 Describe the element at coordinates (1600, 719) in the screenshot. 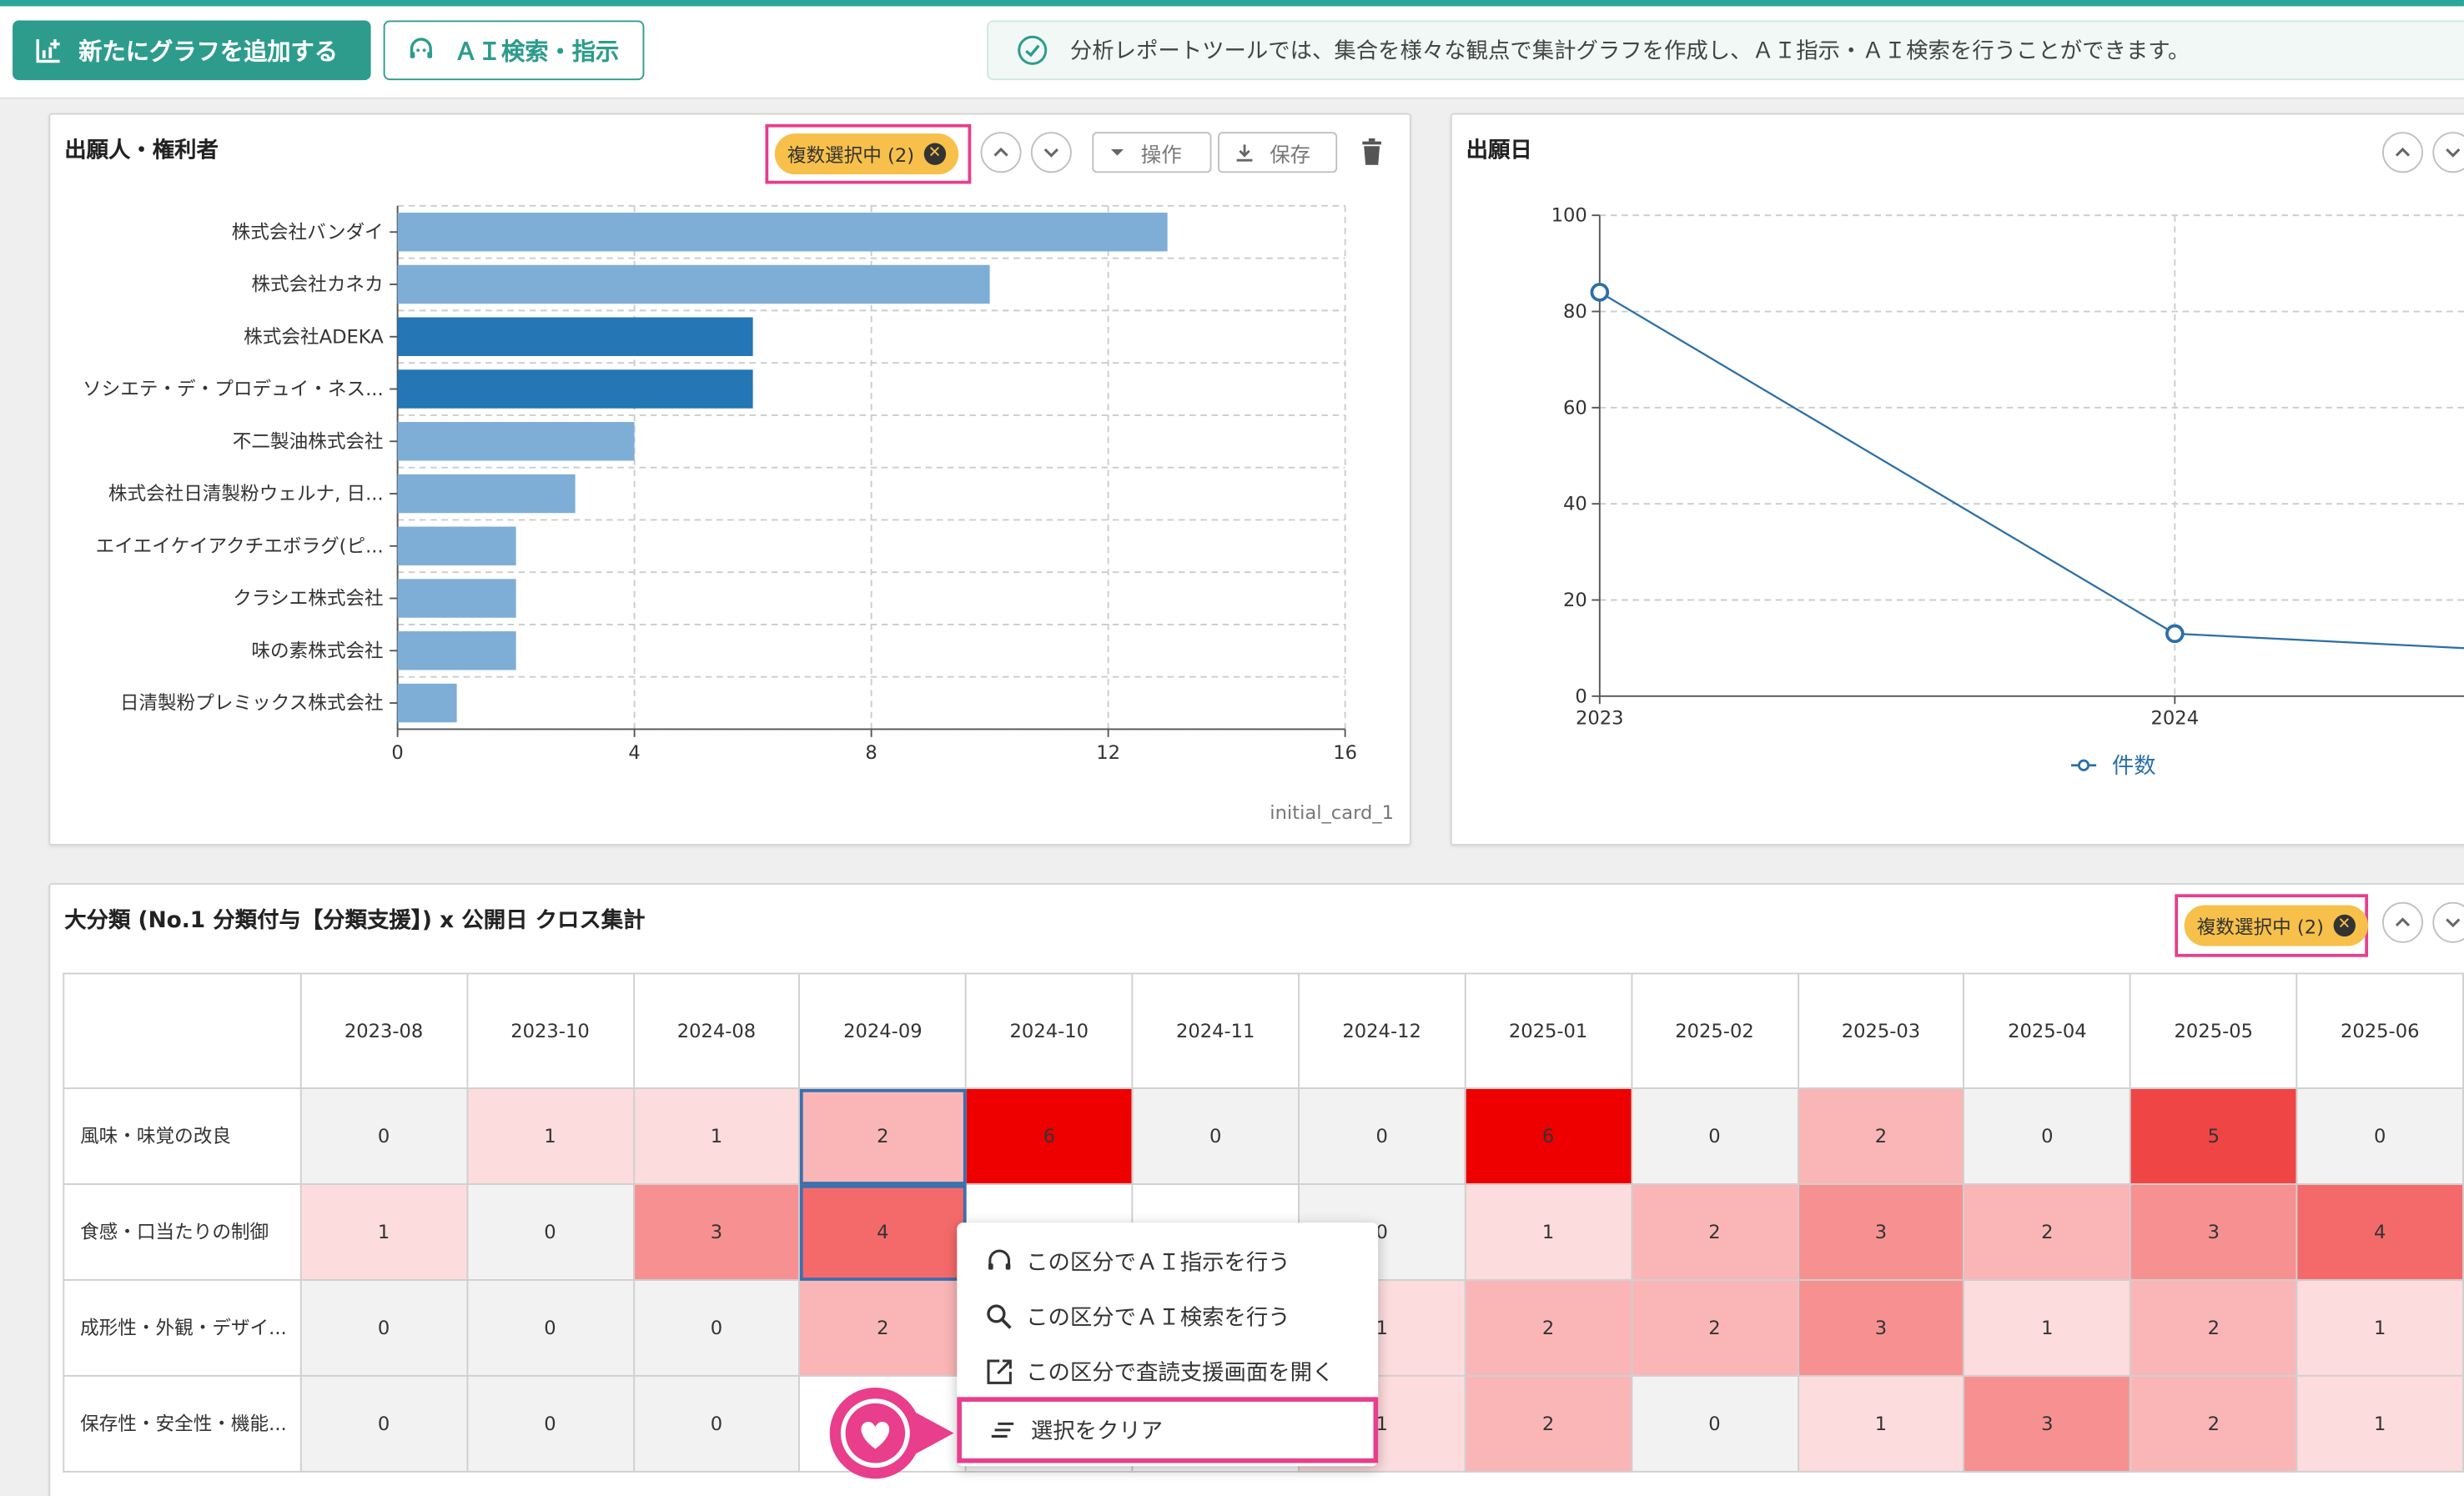

I see `x-tick-label: 2023` at that location.